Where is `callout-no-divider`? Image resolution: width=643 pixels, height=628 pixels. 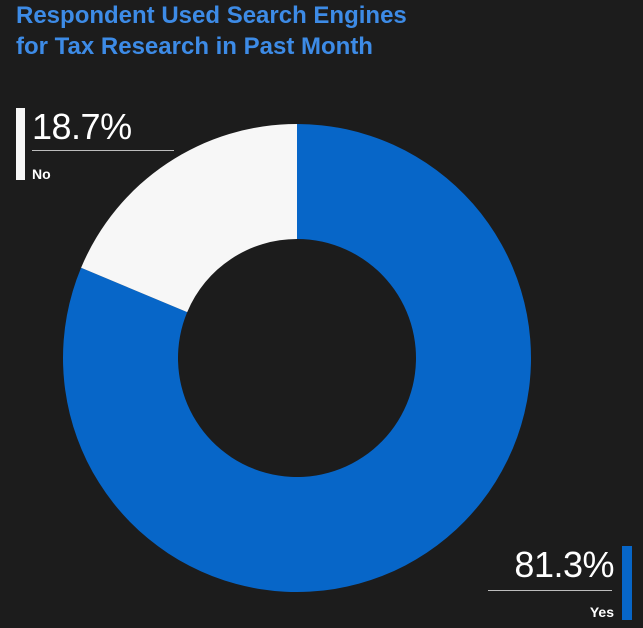 callout-no-divider is located at coordinates (103, 150).